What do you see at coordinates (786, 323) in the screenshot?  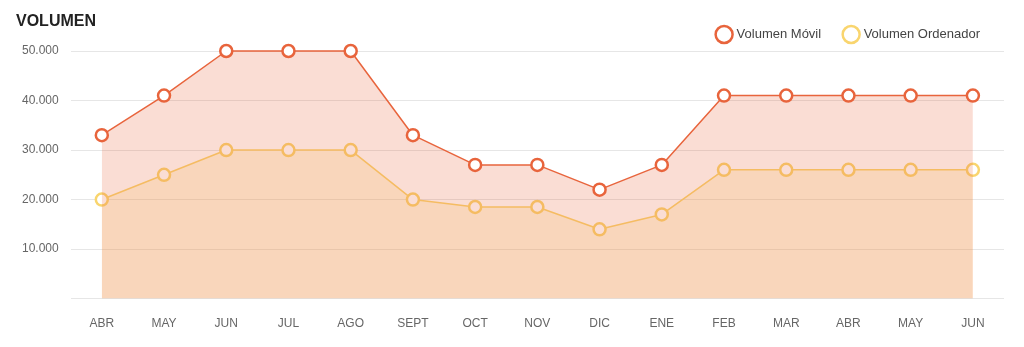 I see `x-tick-label: MAR` at bounding box center [786, 323].